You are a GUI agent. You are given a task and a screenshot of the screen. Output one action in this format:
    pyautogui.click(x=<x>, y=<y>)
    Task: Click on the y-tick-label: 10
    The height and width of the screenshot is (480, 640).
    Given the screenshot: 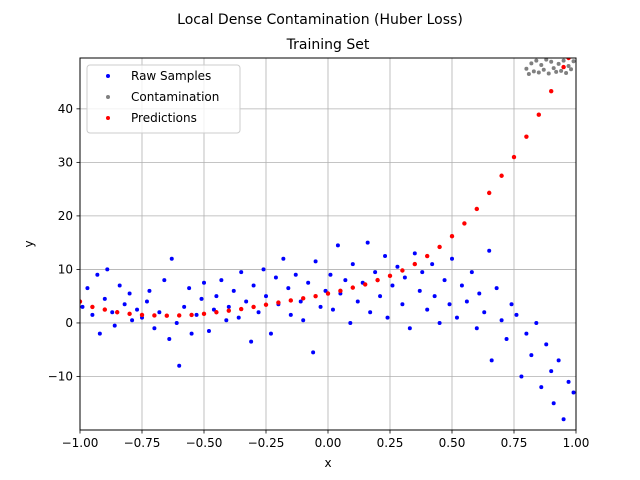 What is the action you would take?
    pyautogui.click(x=65, y=269)
    